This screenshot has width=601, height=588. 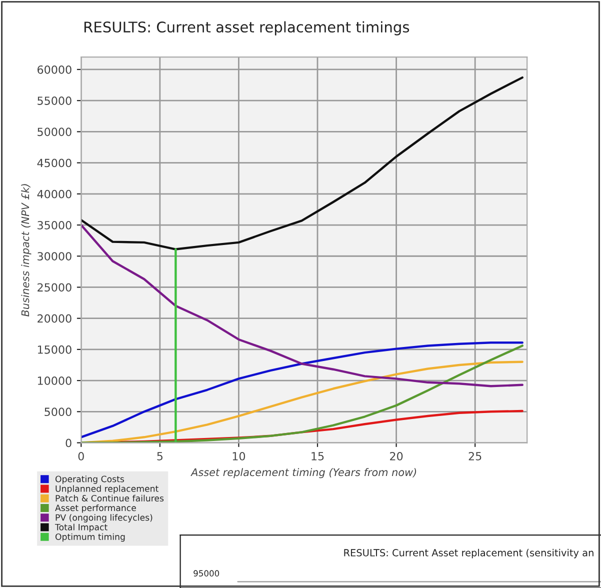 I want to click on x-axis-title: Asset replacement timing (Years from now), so click(x=303, y=473).